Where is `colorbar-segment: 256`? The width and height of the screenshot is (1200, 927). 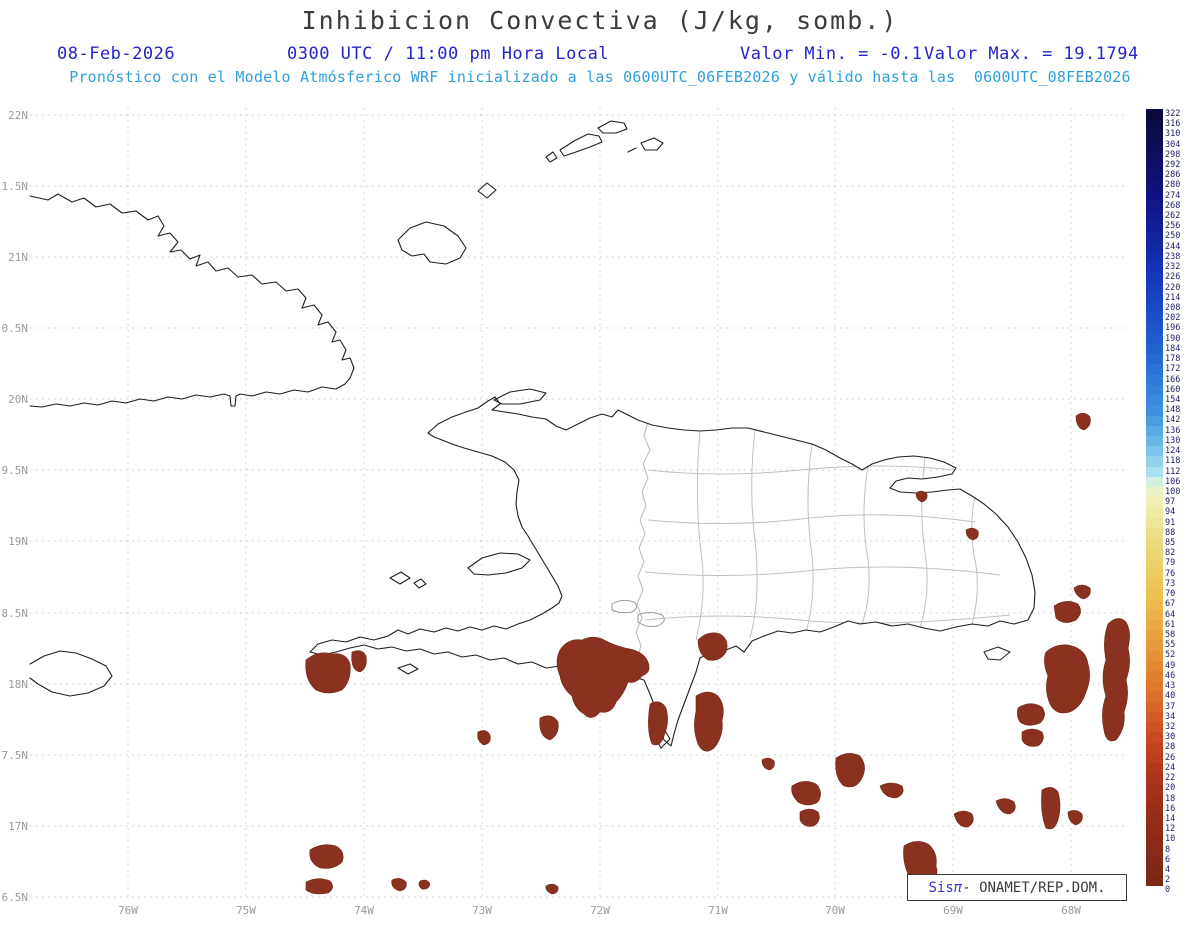
colorbar-segment: 256 is located at coordinates (1163, 226).